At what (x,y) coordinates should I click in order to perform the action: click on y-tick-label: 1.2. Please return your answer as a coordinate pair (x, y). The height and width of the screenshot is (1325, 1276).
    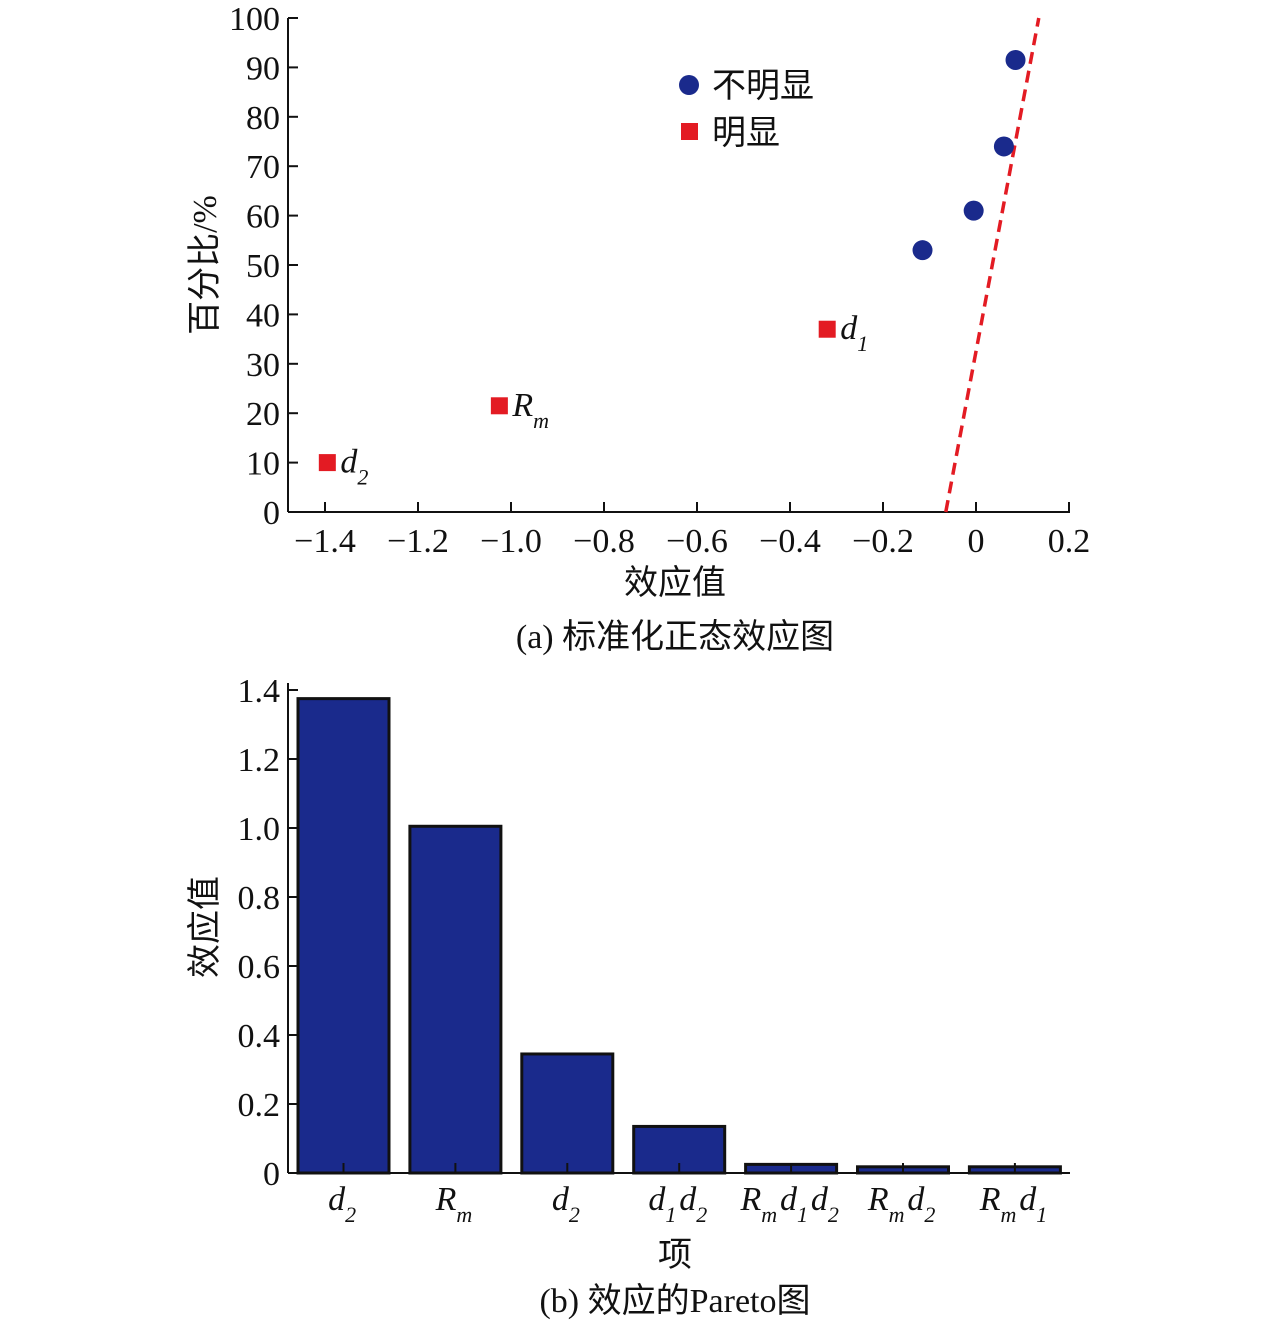
    Looking at the image, I should click on (259, 760).